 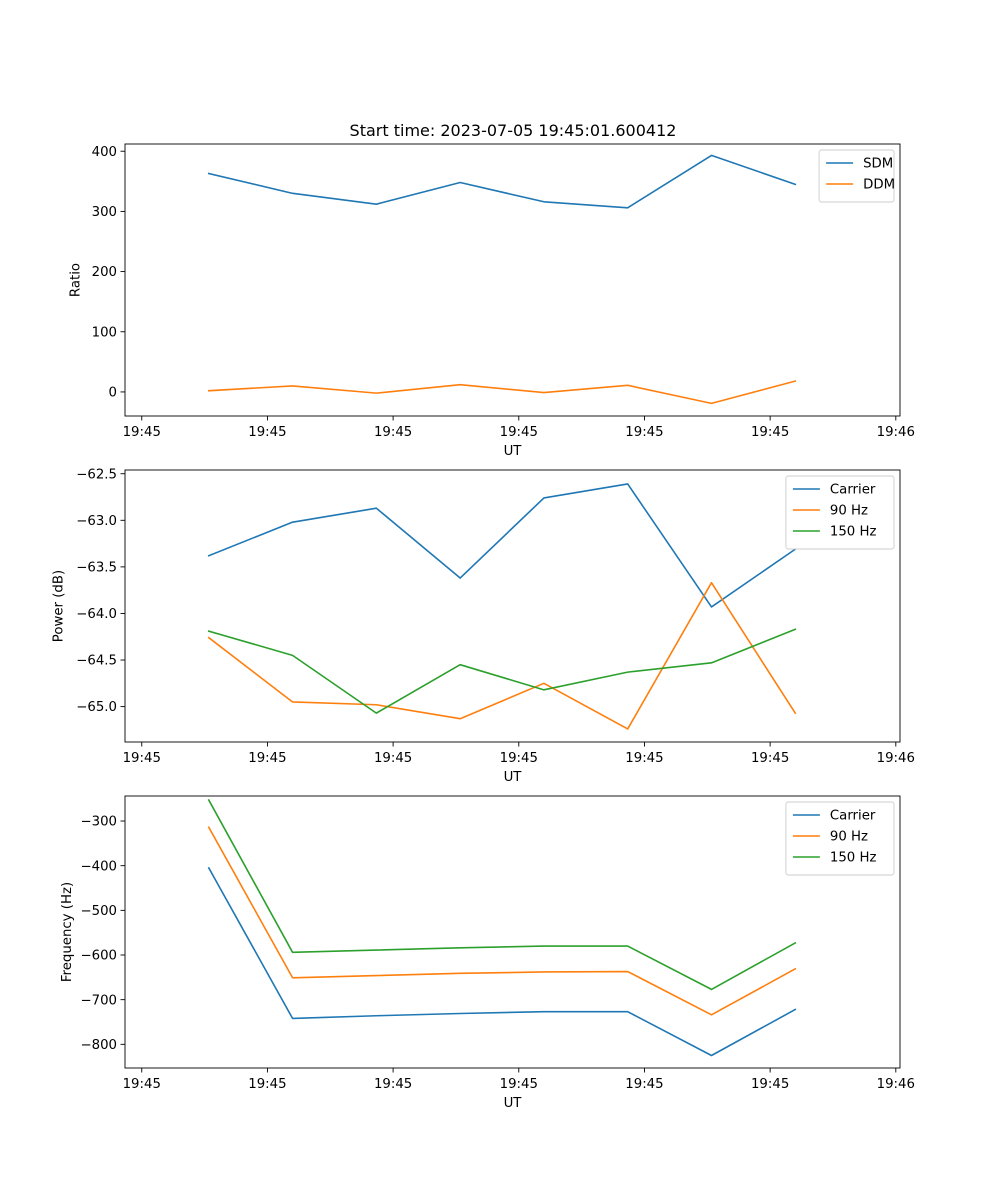 What do you see at coordinates (96, 707) in the screenshot?
I see `y-tick-label: −65.0` at bounding box center [96, 707].